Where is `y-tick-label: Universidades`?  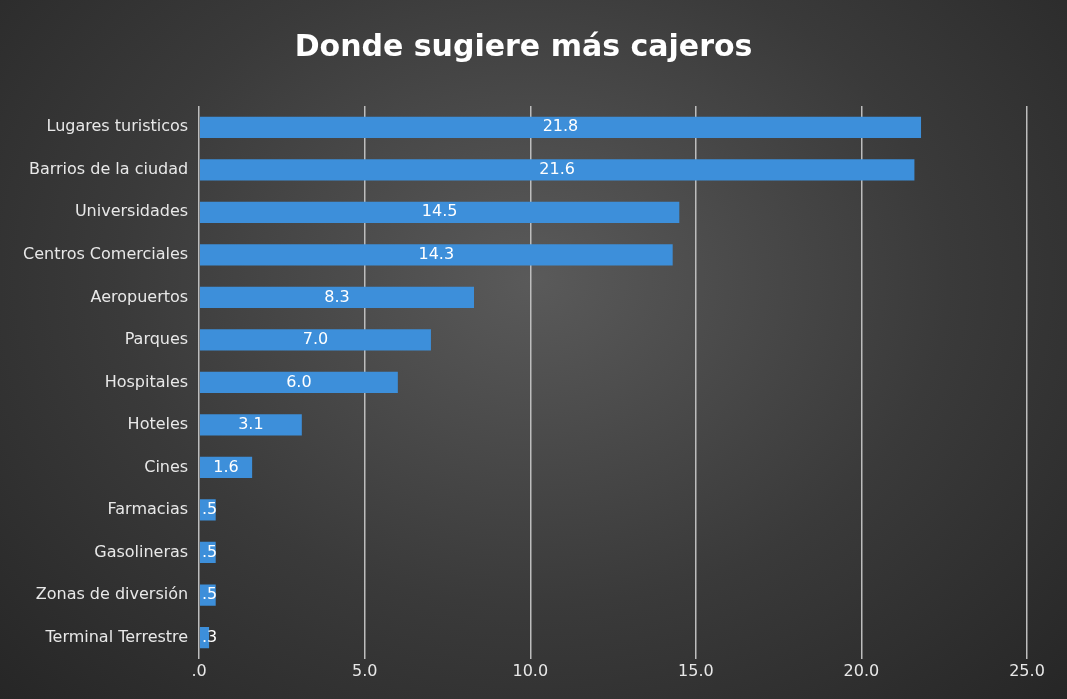
y-tick-label: Universidades is located at coordinates (131, 211).